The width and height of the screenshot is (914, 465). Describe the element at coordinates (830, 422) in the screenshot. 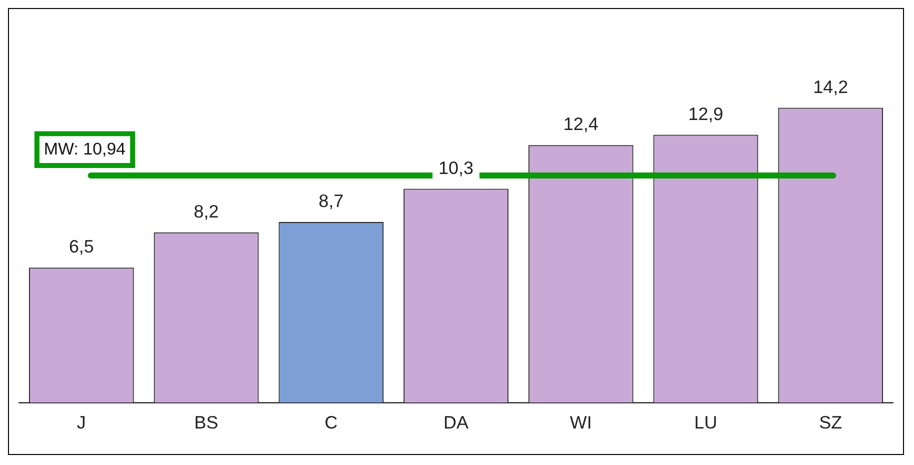

I see `x-tick-label: SZ` at that location.